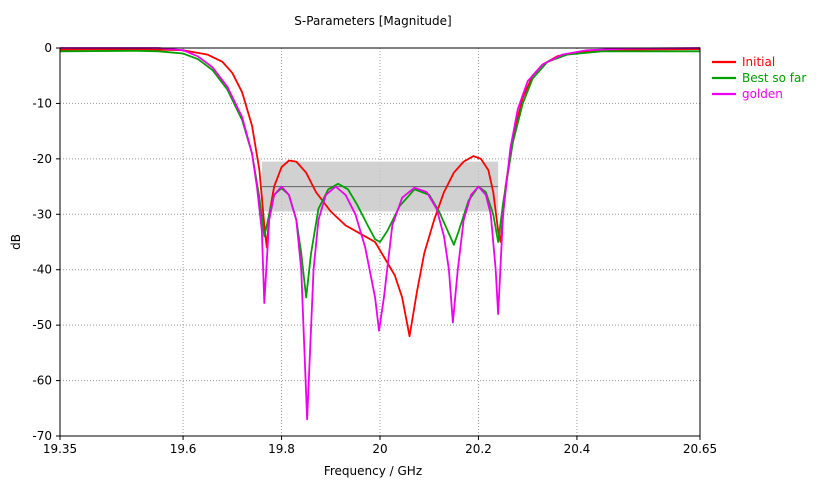 Image resolution: width=831 pixels, height=488 pixels. I want to click on y-tick-label: -30, so click(42, 214).